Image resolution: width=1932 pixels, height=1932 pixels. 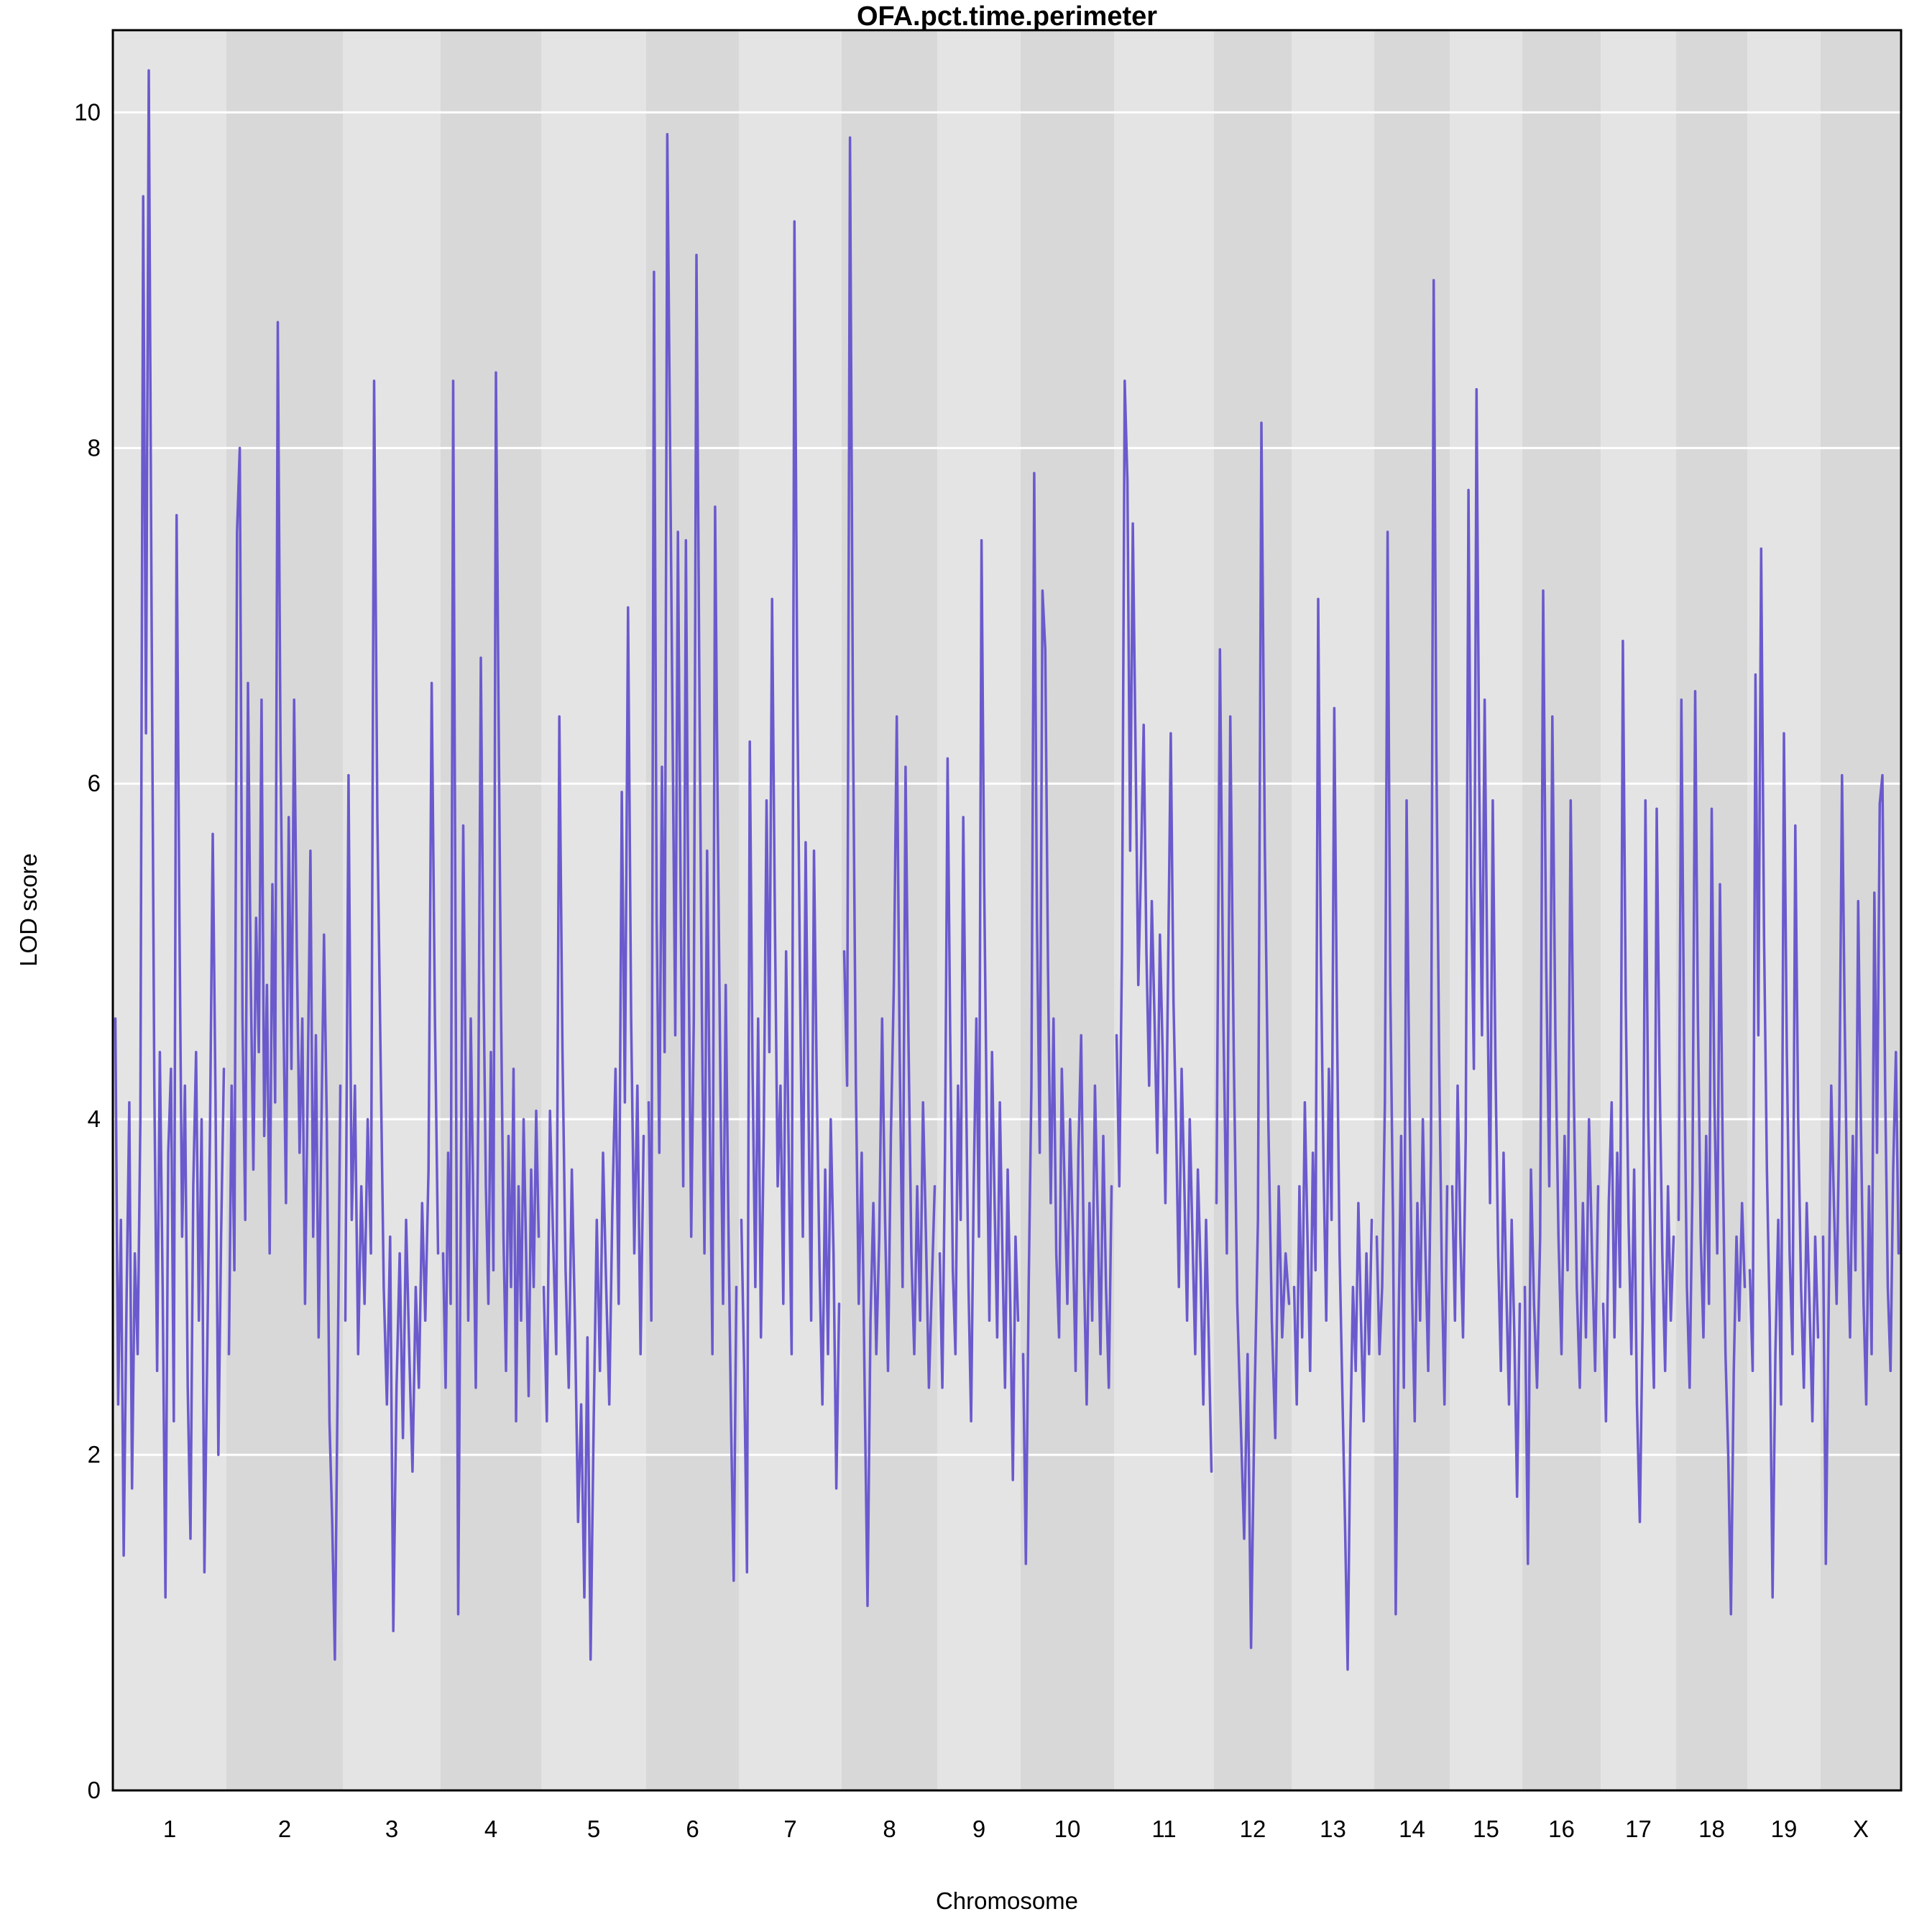 I want to click on x-tick-label: 18, so click(x=1711, y=1829).